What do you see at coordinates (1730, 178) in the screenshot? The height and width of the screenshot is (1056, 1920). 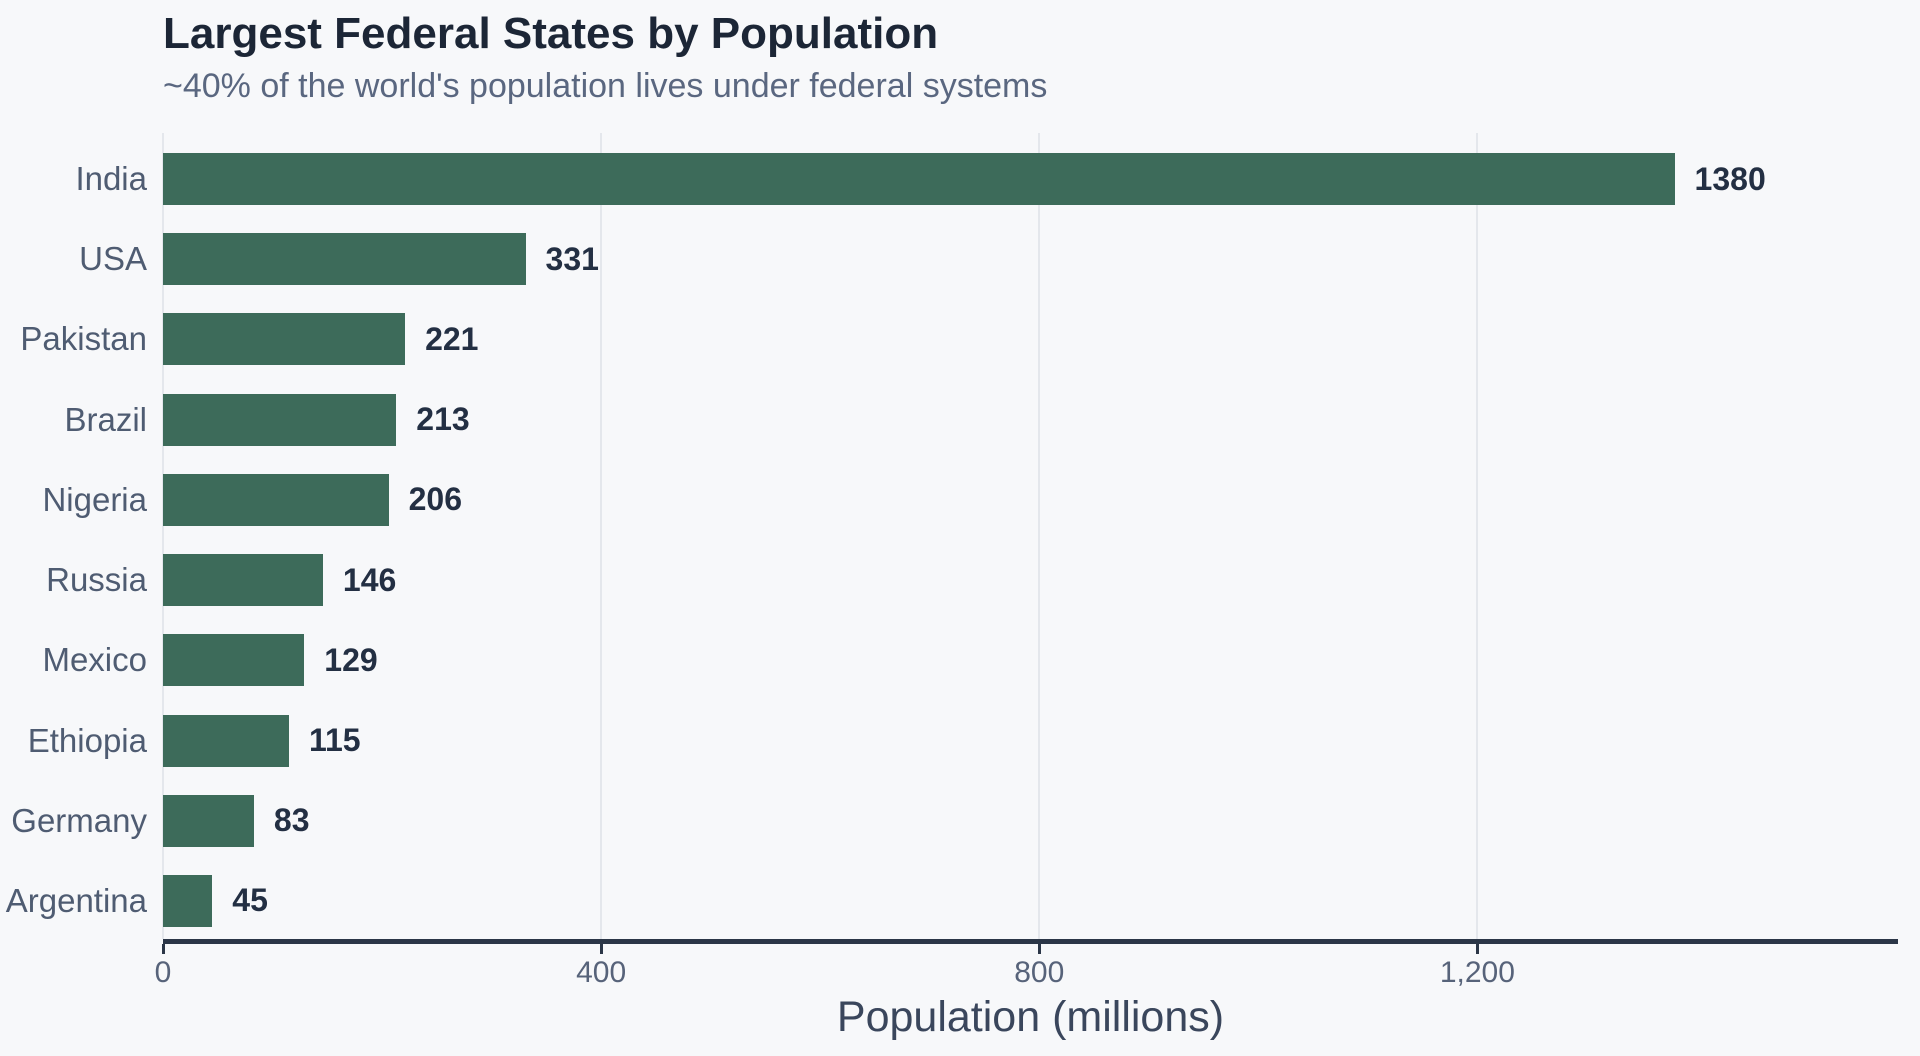 I see `value-label-india: 1380` at bounding box center [1730, 178].